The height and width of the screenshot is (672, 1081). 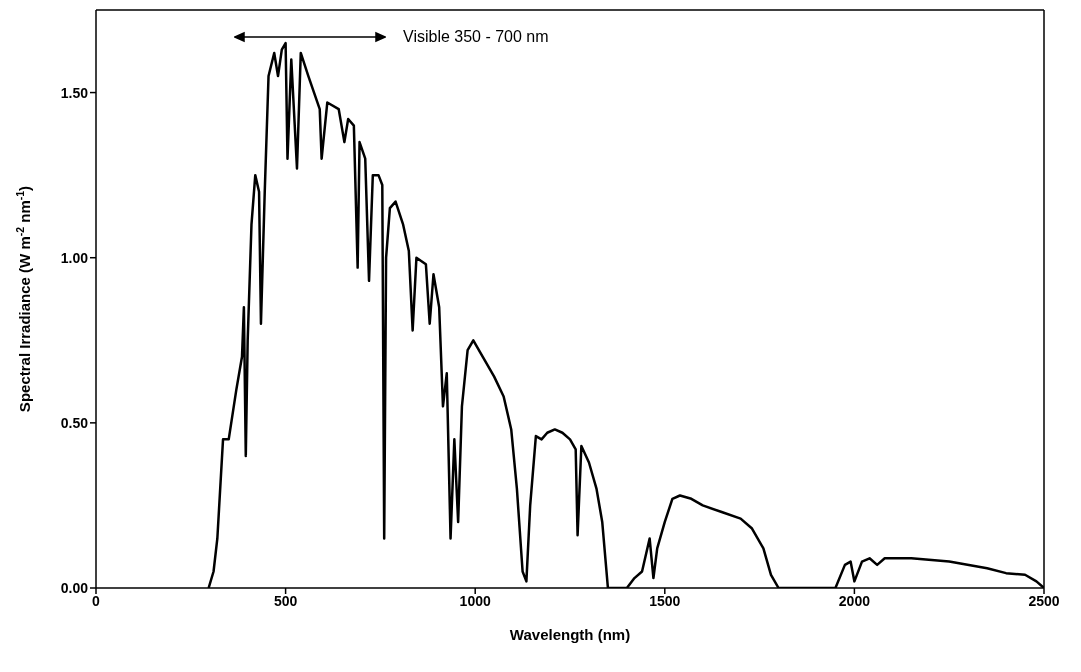 What do you see at coordinates (74, 257) in the screenshot?
I see `y-tick-label: 1.00` at bounding box center [74, 257].